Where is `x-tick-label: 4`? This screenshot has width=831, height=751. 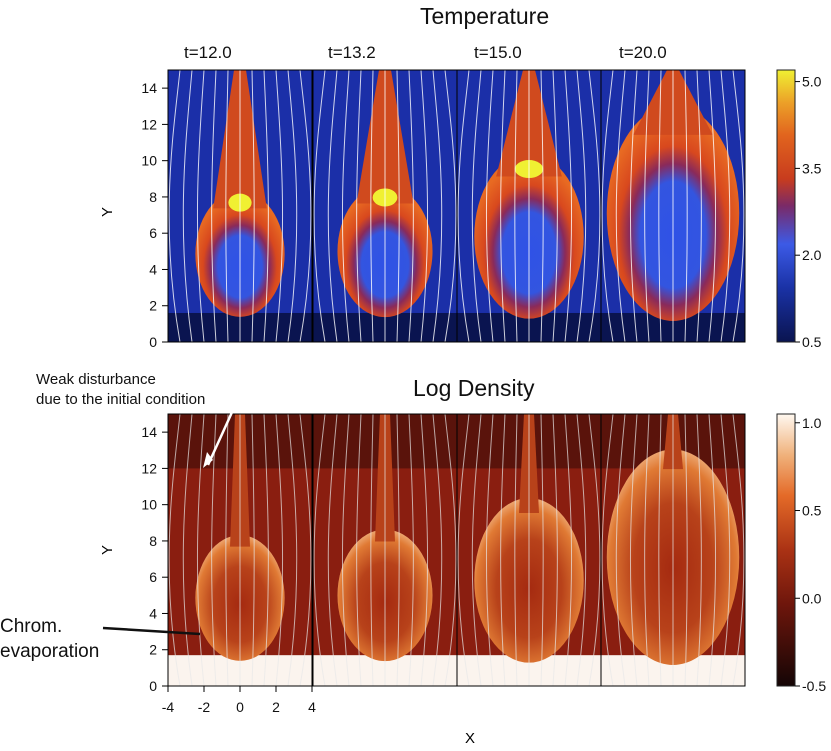 x-tick-label: 4 is located at coordinates (312, 707).